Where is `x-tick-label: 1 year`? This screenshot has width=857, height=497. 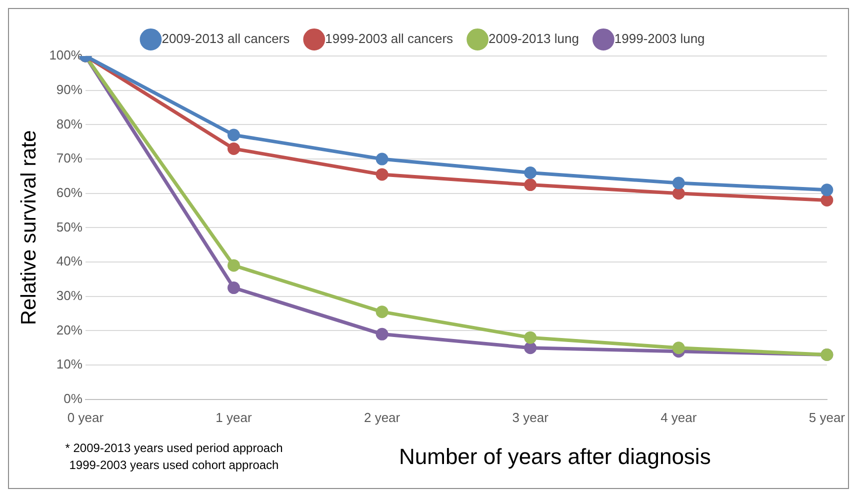
x-tick-label: 1 year is located at coordinates (234, 417).